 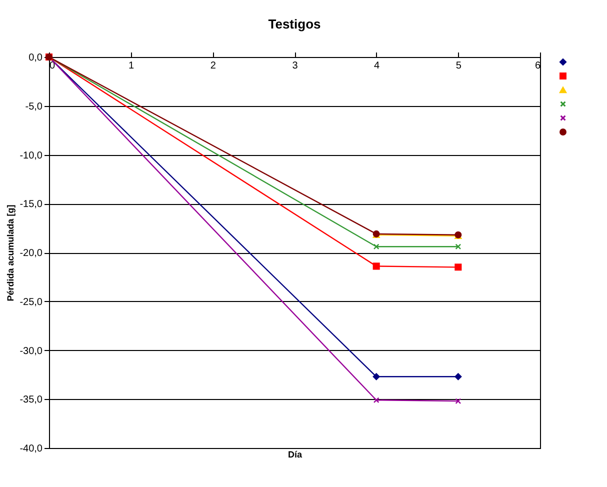 What do you see at coordinates (11, 253) in the screenshot?
I see `y-axis-title: Pérdida acumulada [g]` at bounding box center [11, 253].